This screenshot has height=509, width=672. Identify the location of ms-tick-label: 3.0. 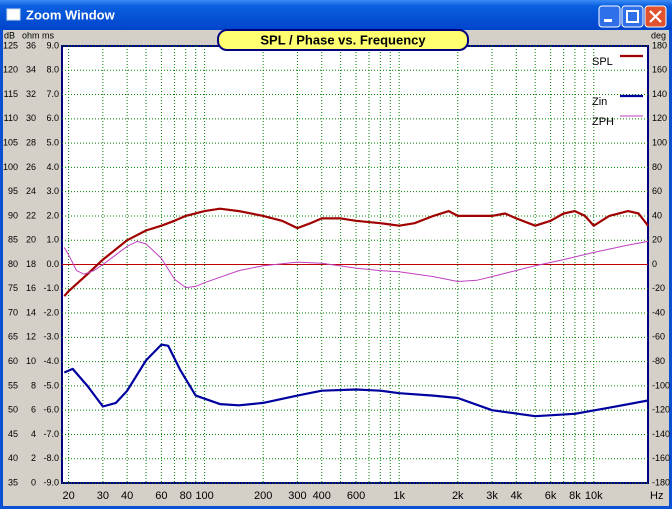
(52, 191).